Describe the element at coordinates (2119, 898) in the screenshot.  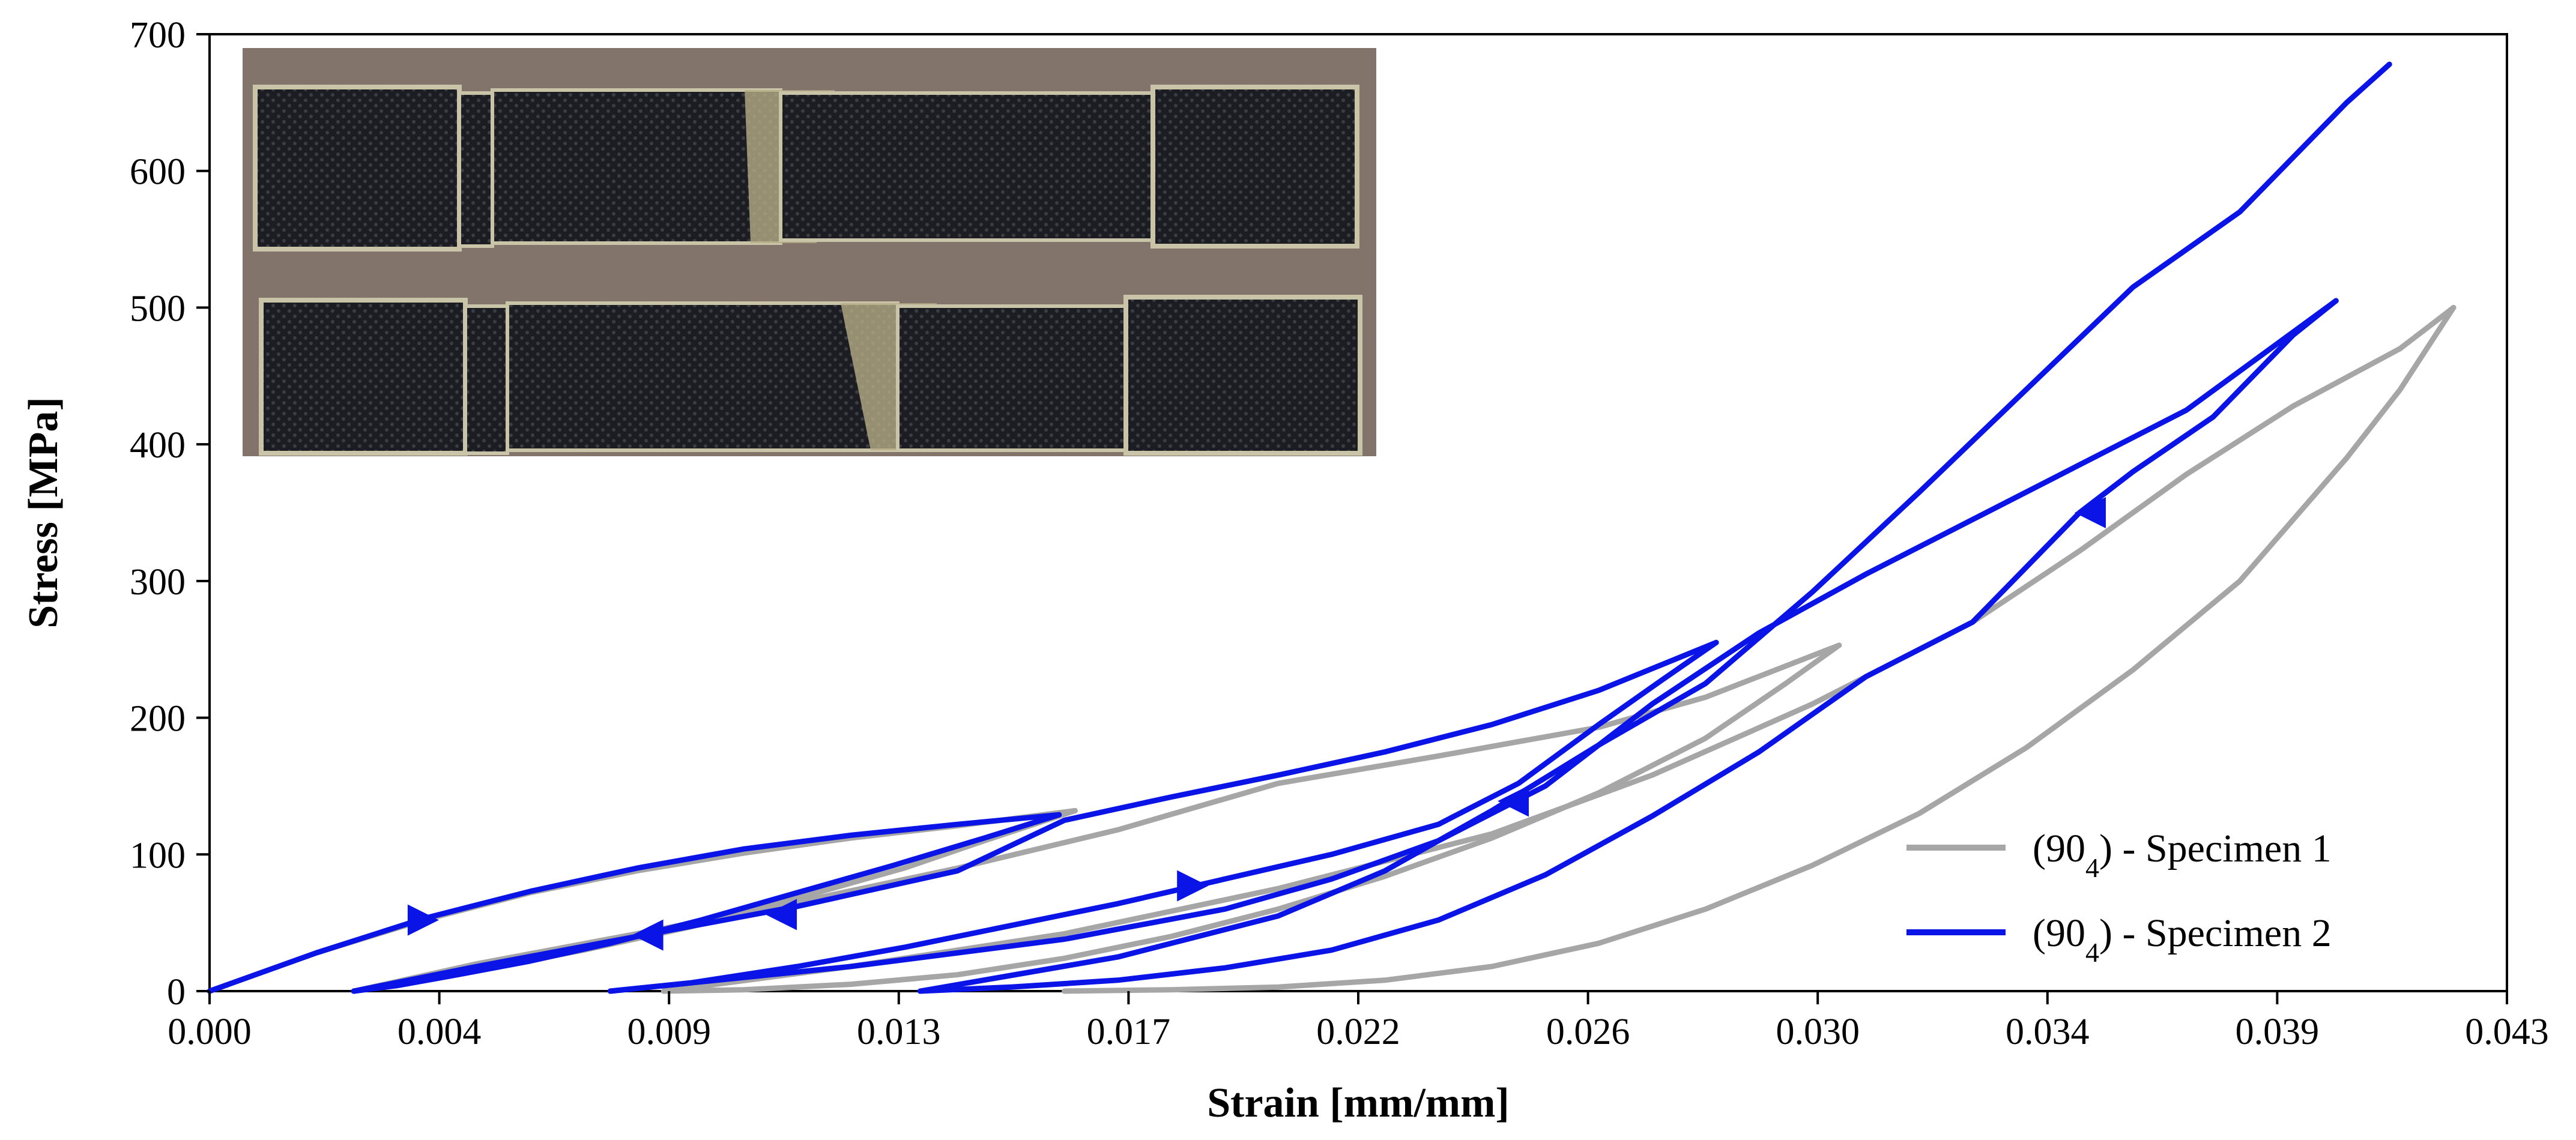
I see `legend: (904) - Specimen 1 (904) - Specimen 2` at that location.